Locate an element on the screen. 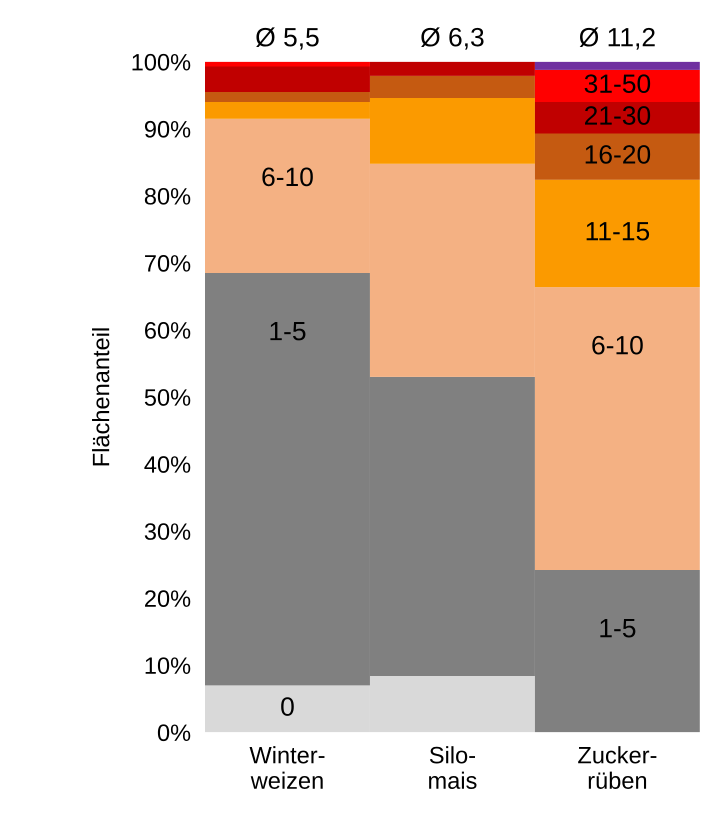 The height and width of the screenshot is (835, 702). y-tick-label: 80% is located at coordinates (167, 196).